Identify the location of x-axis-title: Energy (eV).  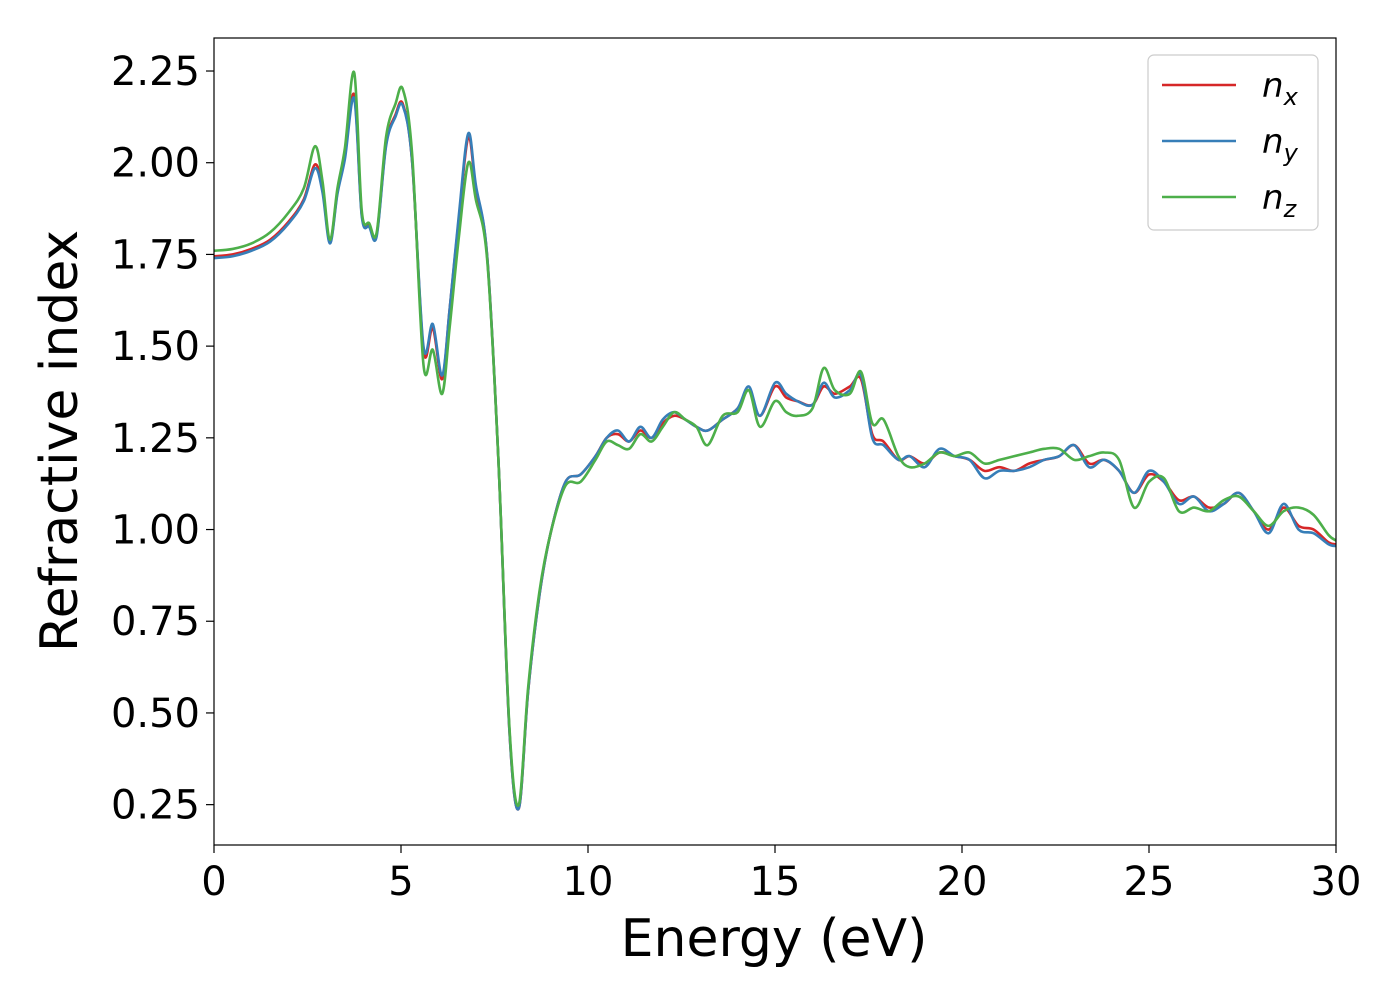
(774, 939).